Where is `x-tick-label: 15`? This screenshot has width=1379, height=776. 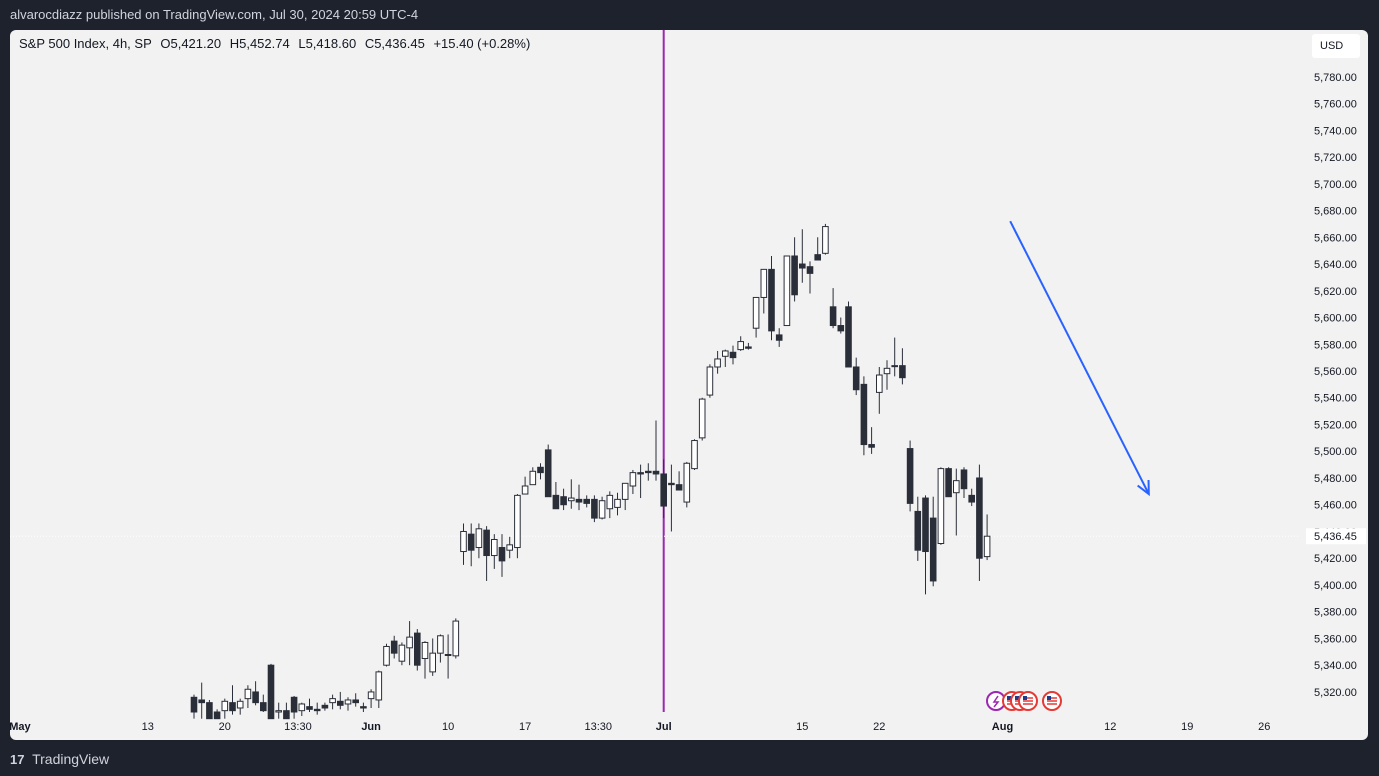 x-tick-label: 15 is located at coordinates (802, 727).